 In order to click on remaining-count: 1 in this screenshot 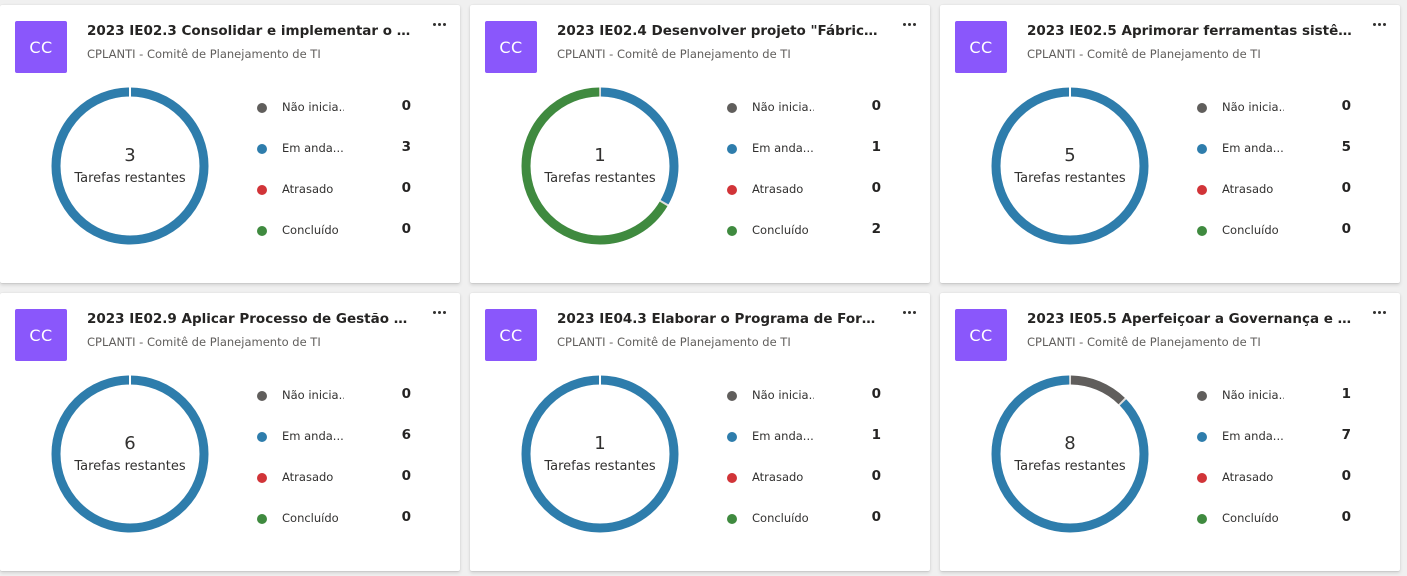, I will do `click(600, 443)`.